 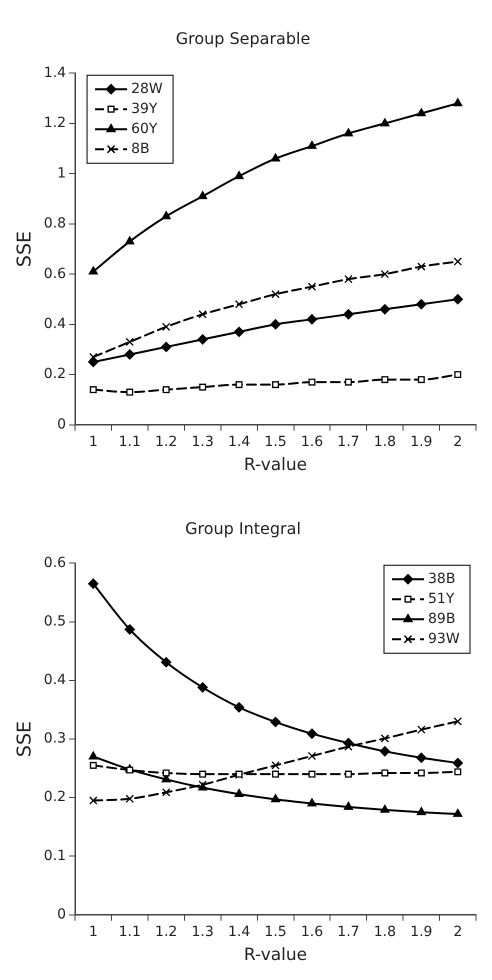 What do you see at coordinates (243, 38) in the screenshot?
I see `chart-title: Group Separable` at bounding box center [243, 38].